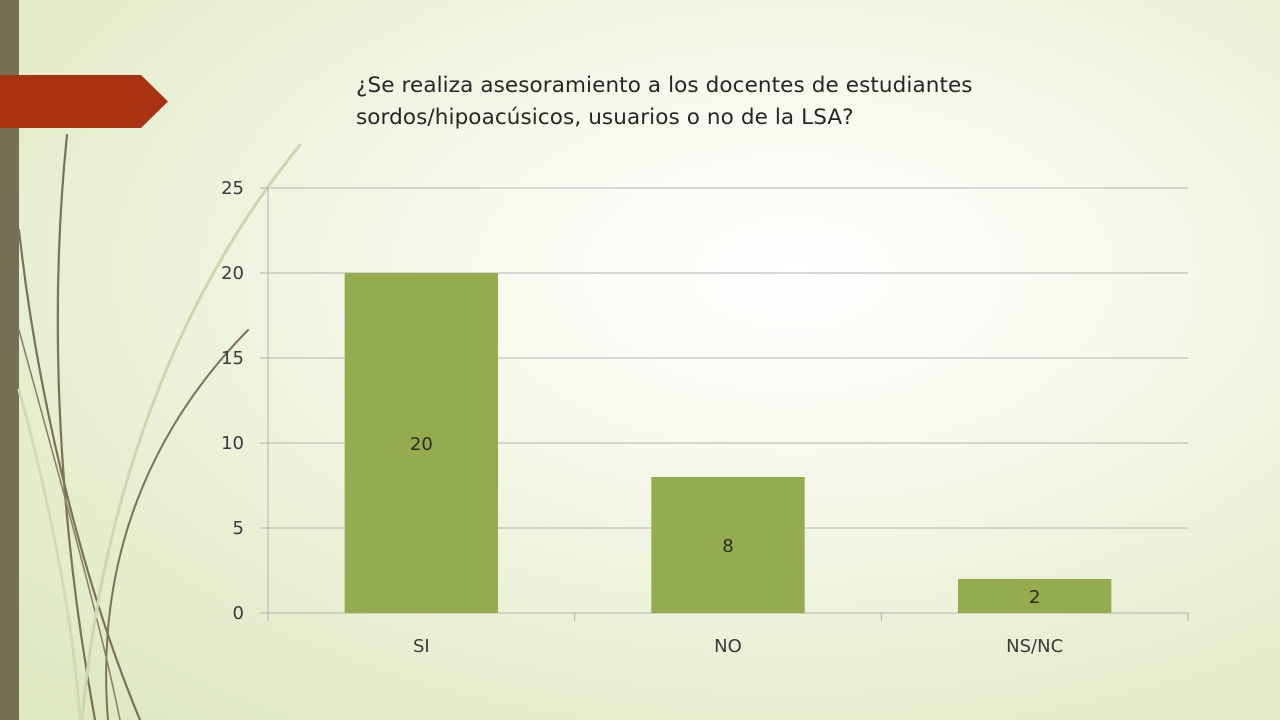  What do you see at coordinates (238, 528) in the screenshot?
I see `y-tick-label-5: 5` at bounding box center [238, 528].